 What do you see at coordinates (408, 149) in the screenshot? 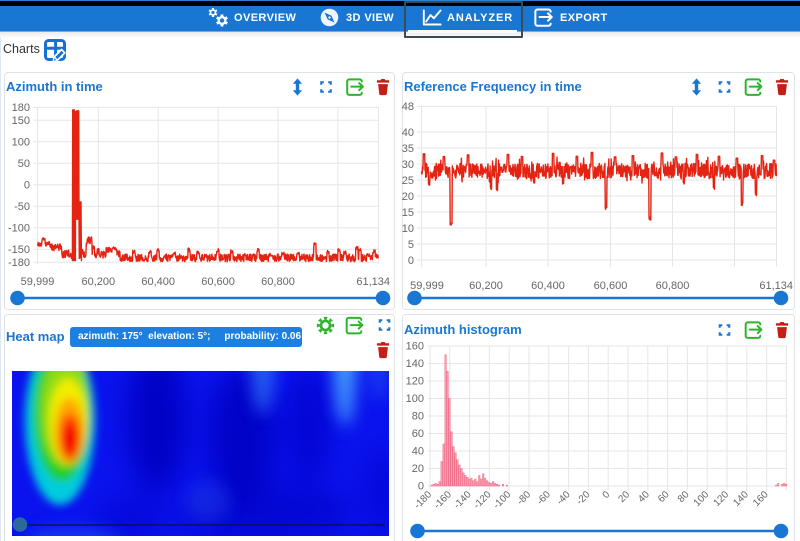
I see `svg-text: 35` at bounding box center [408, 149].